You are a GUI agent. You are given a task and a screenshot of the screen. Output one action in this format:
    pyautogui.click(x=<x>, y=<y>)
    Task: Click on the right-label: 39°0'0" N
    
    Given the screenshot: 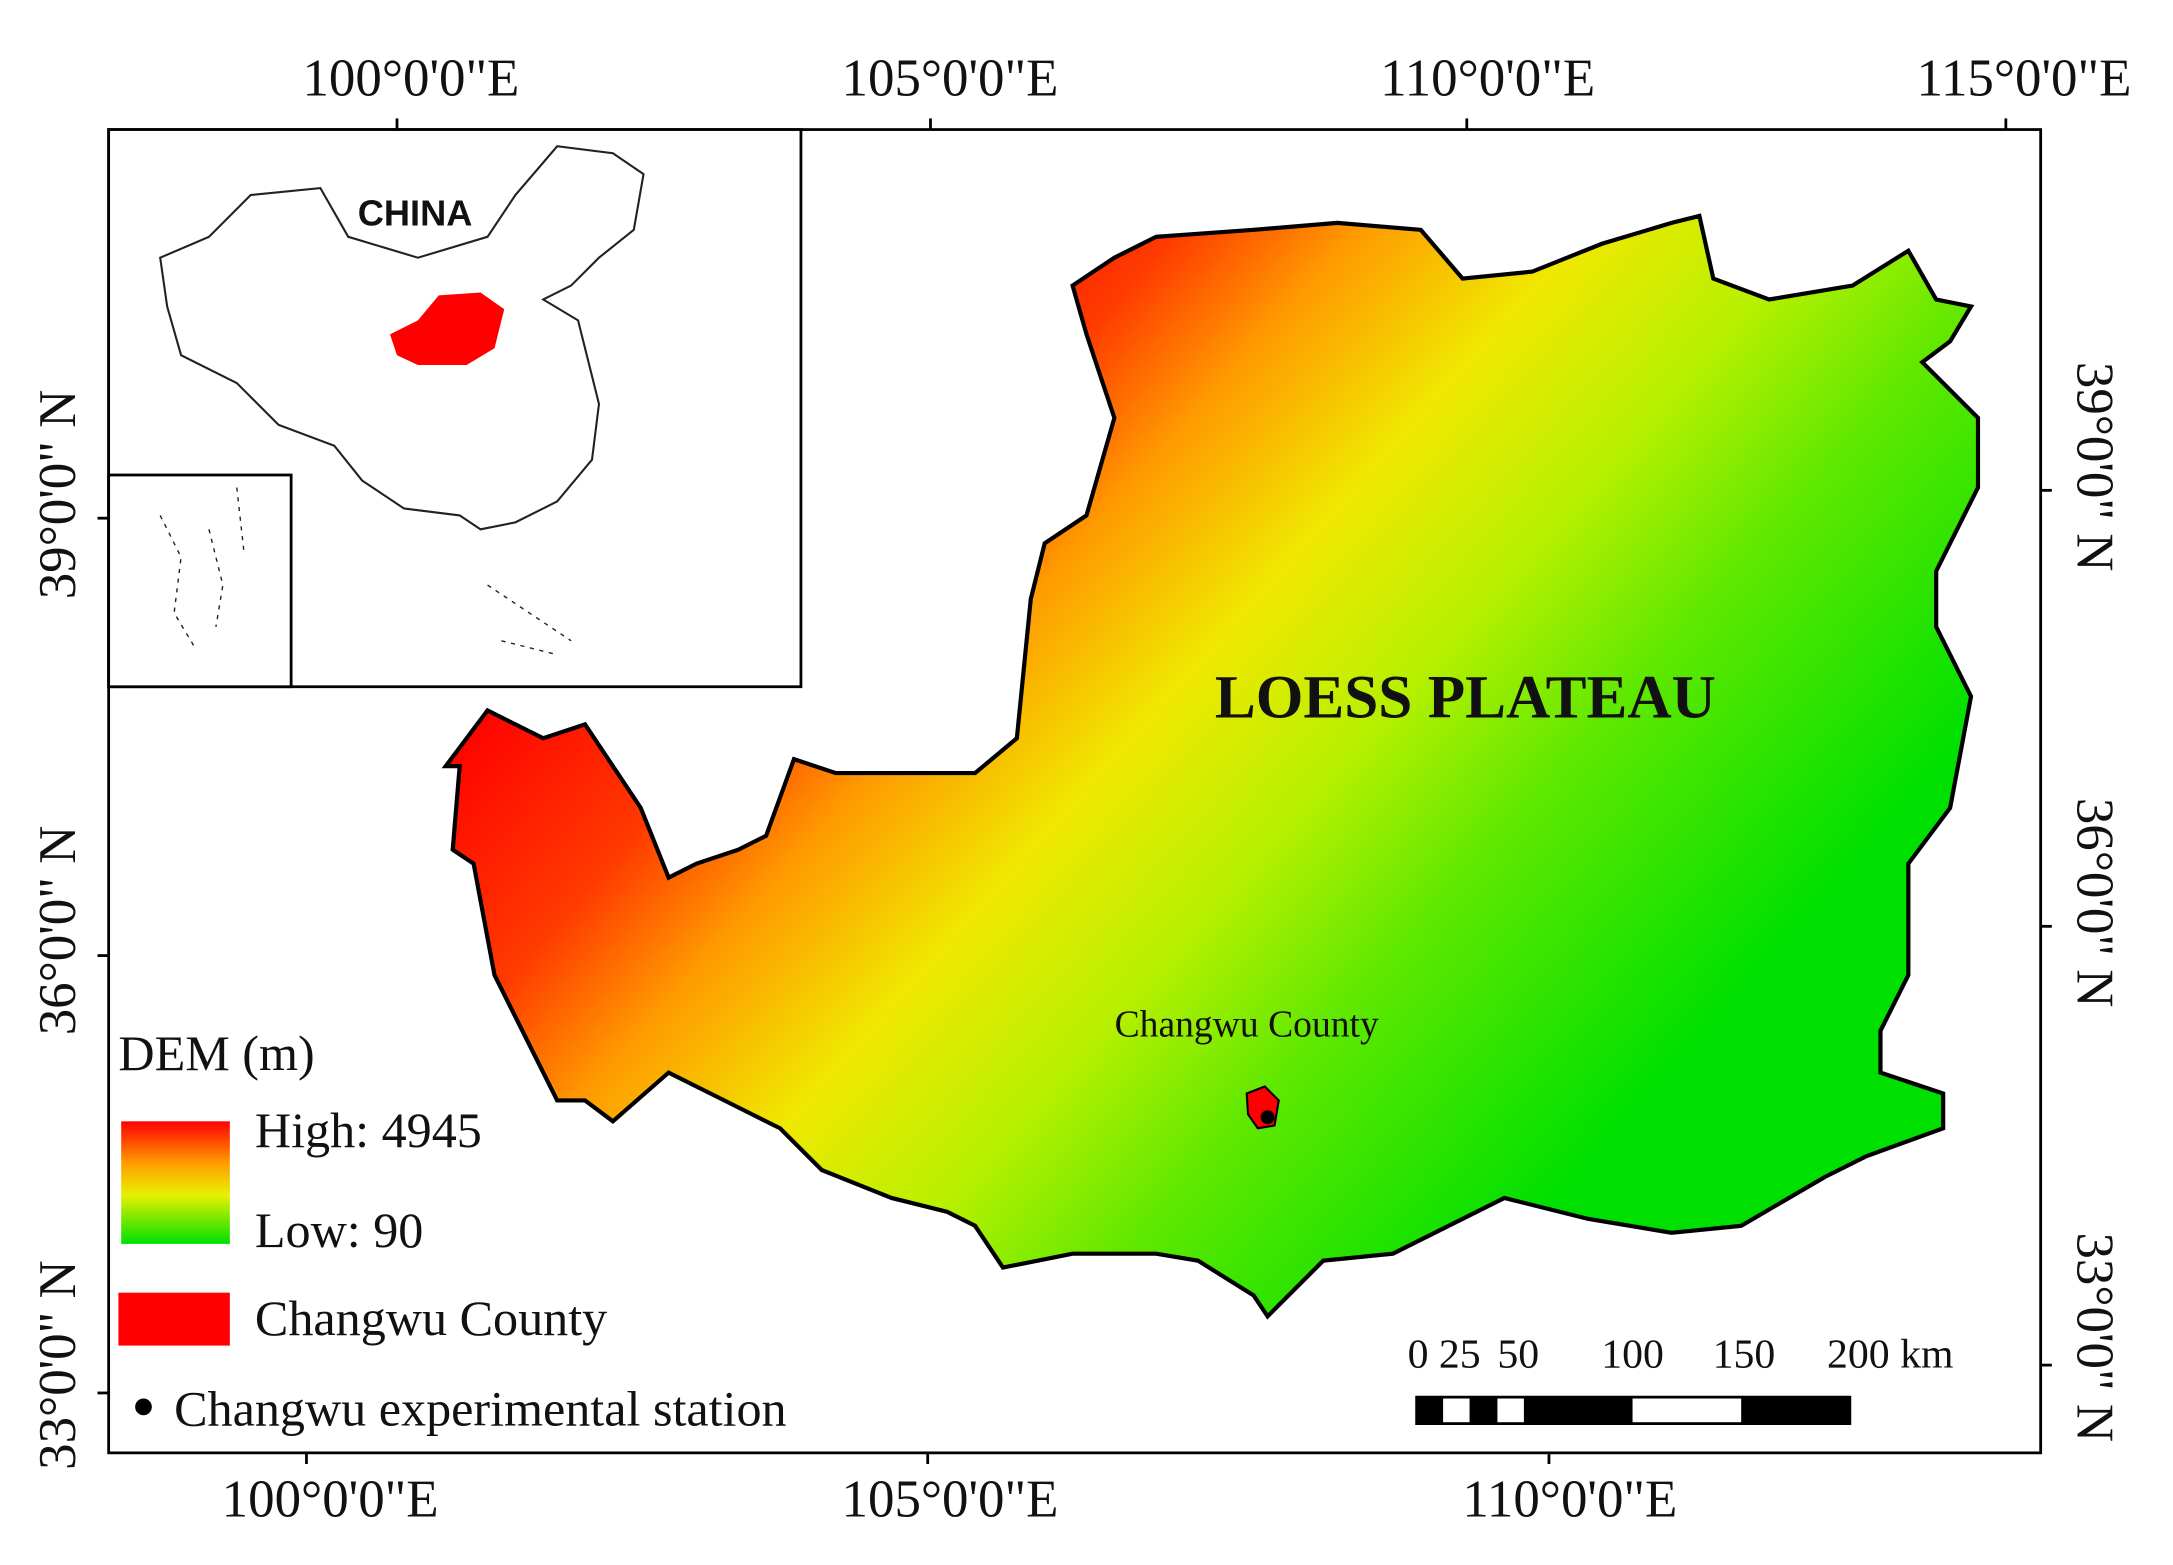 What is the action you would take?
    pyautogui.click(x=2094, y=467)
    